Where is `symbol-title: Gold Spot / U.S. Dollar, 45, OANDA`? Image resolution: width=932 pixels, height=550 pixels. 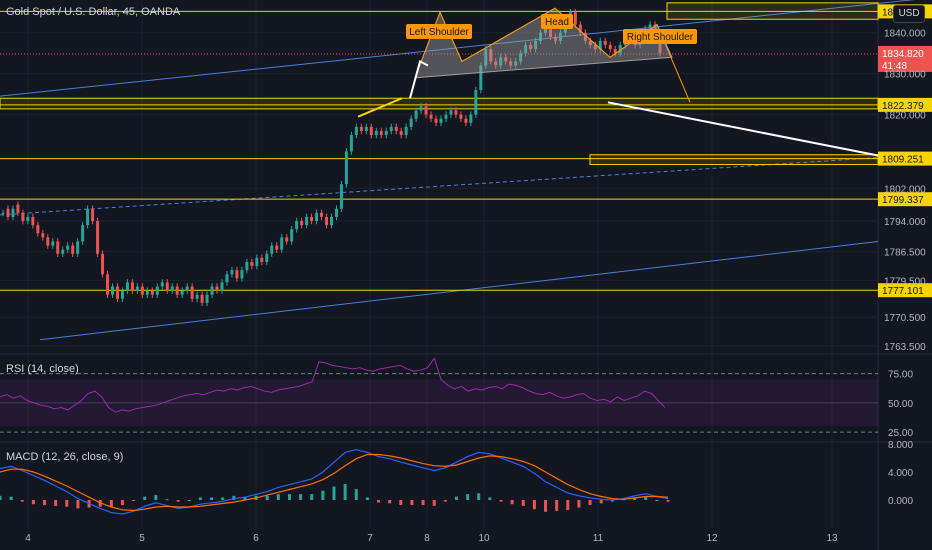 symbol-title: Gold Spot / U.S. Dollar, 45, OANDA is located at coordinates (93, 12).